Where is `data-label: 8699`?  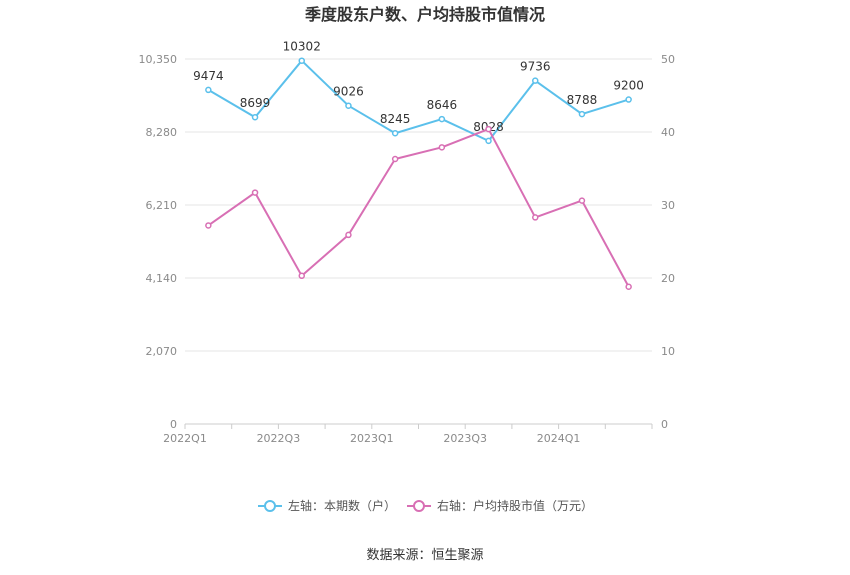 data-label: 8699 is located at coordinates (255, 103).